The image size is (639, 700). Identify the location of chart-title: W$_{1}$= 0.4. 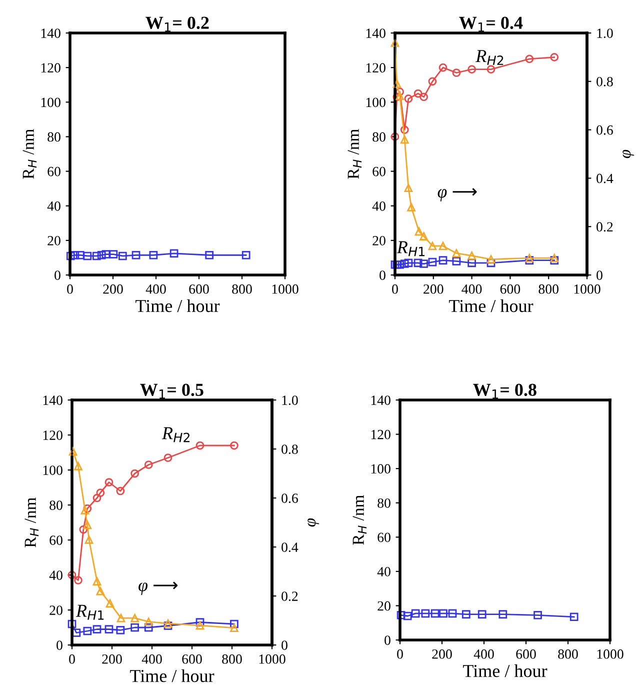
(491, 24).